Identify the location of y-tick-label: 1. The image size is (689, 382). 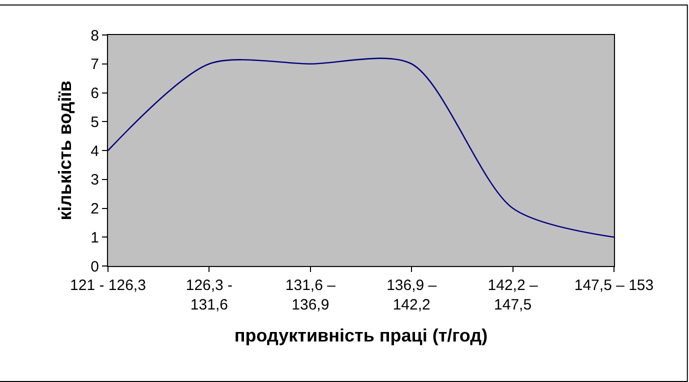
(94, 237).